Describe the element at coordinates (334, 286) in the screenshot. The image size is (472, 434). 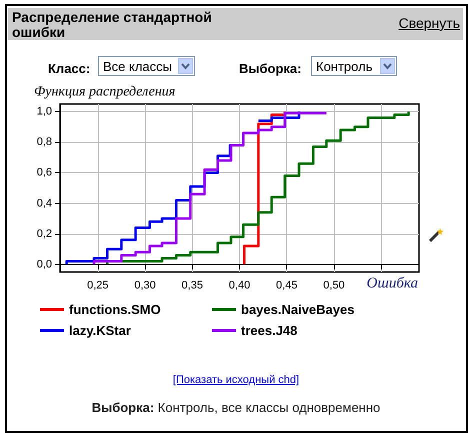
I see `x-tick-label: 0,50` at that location.